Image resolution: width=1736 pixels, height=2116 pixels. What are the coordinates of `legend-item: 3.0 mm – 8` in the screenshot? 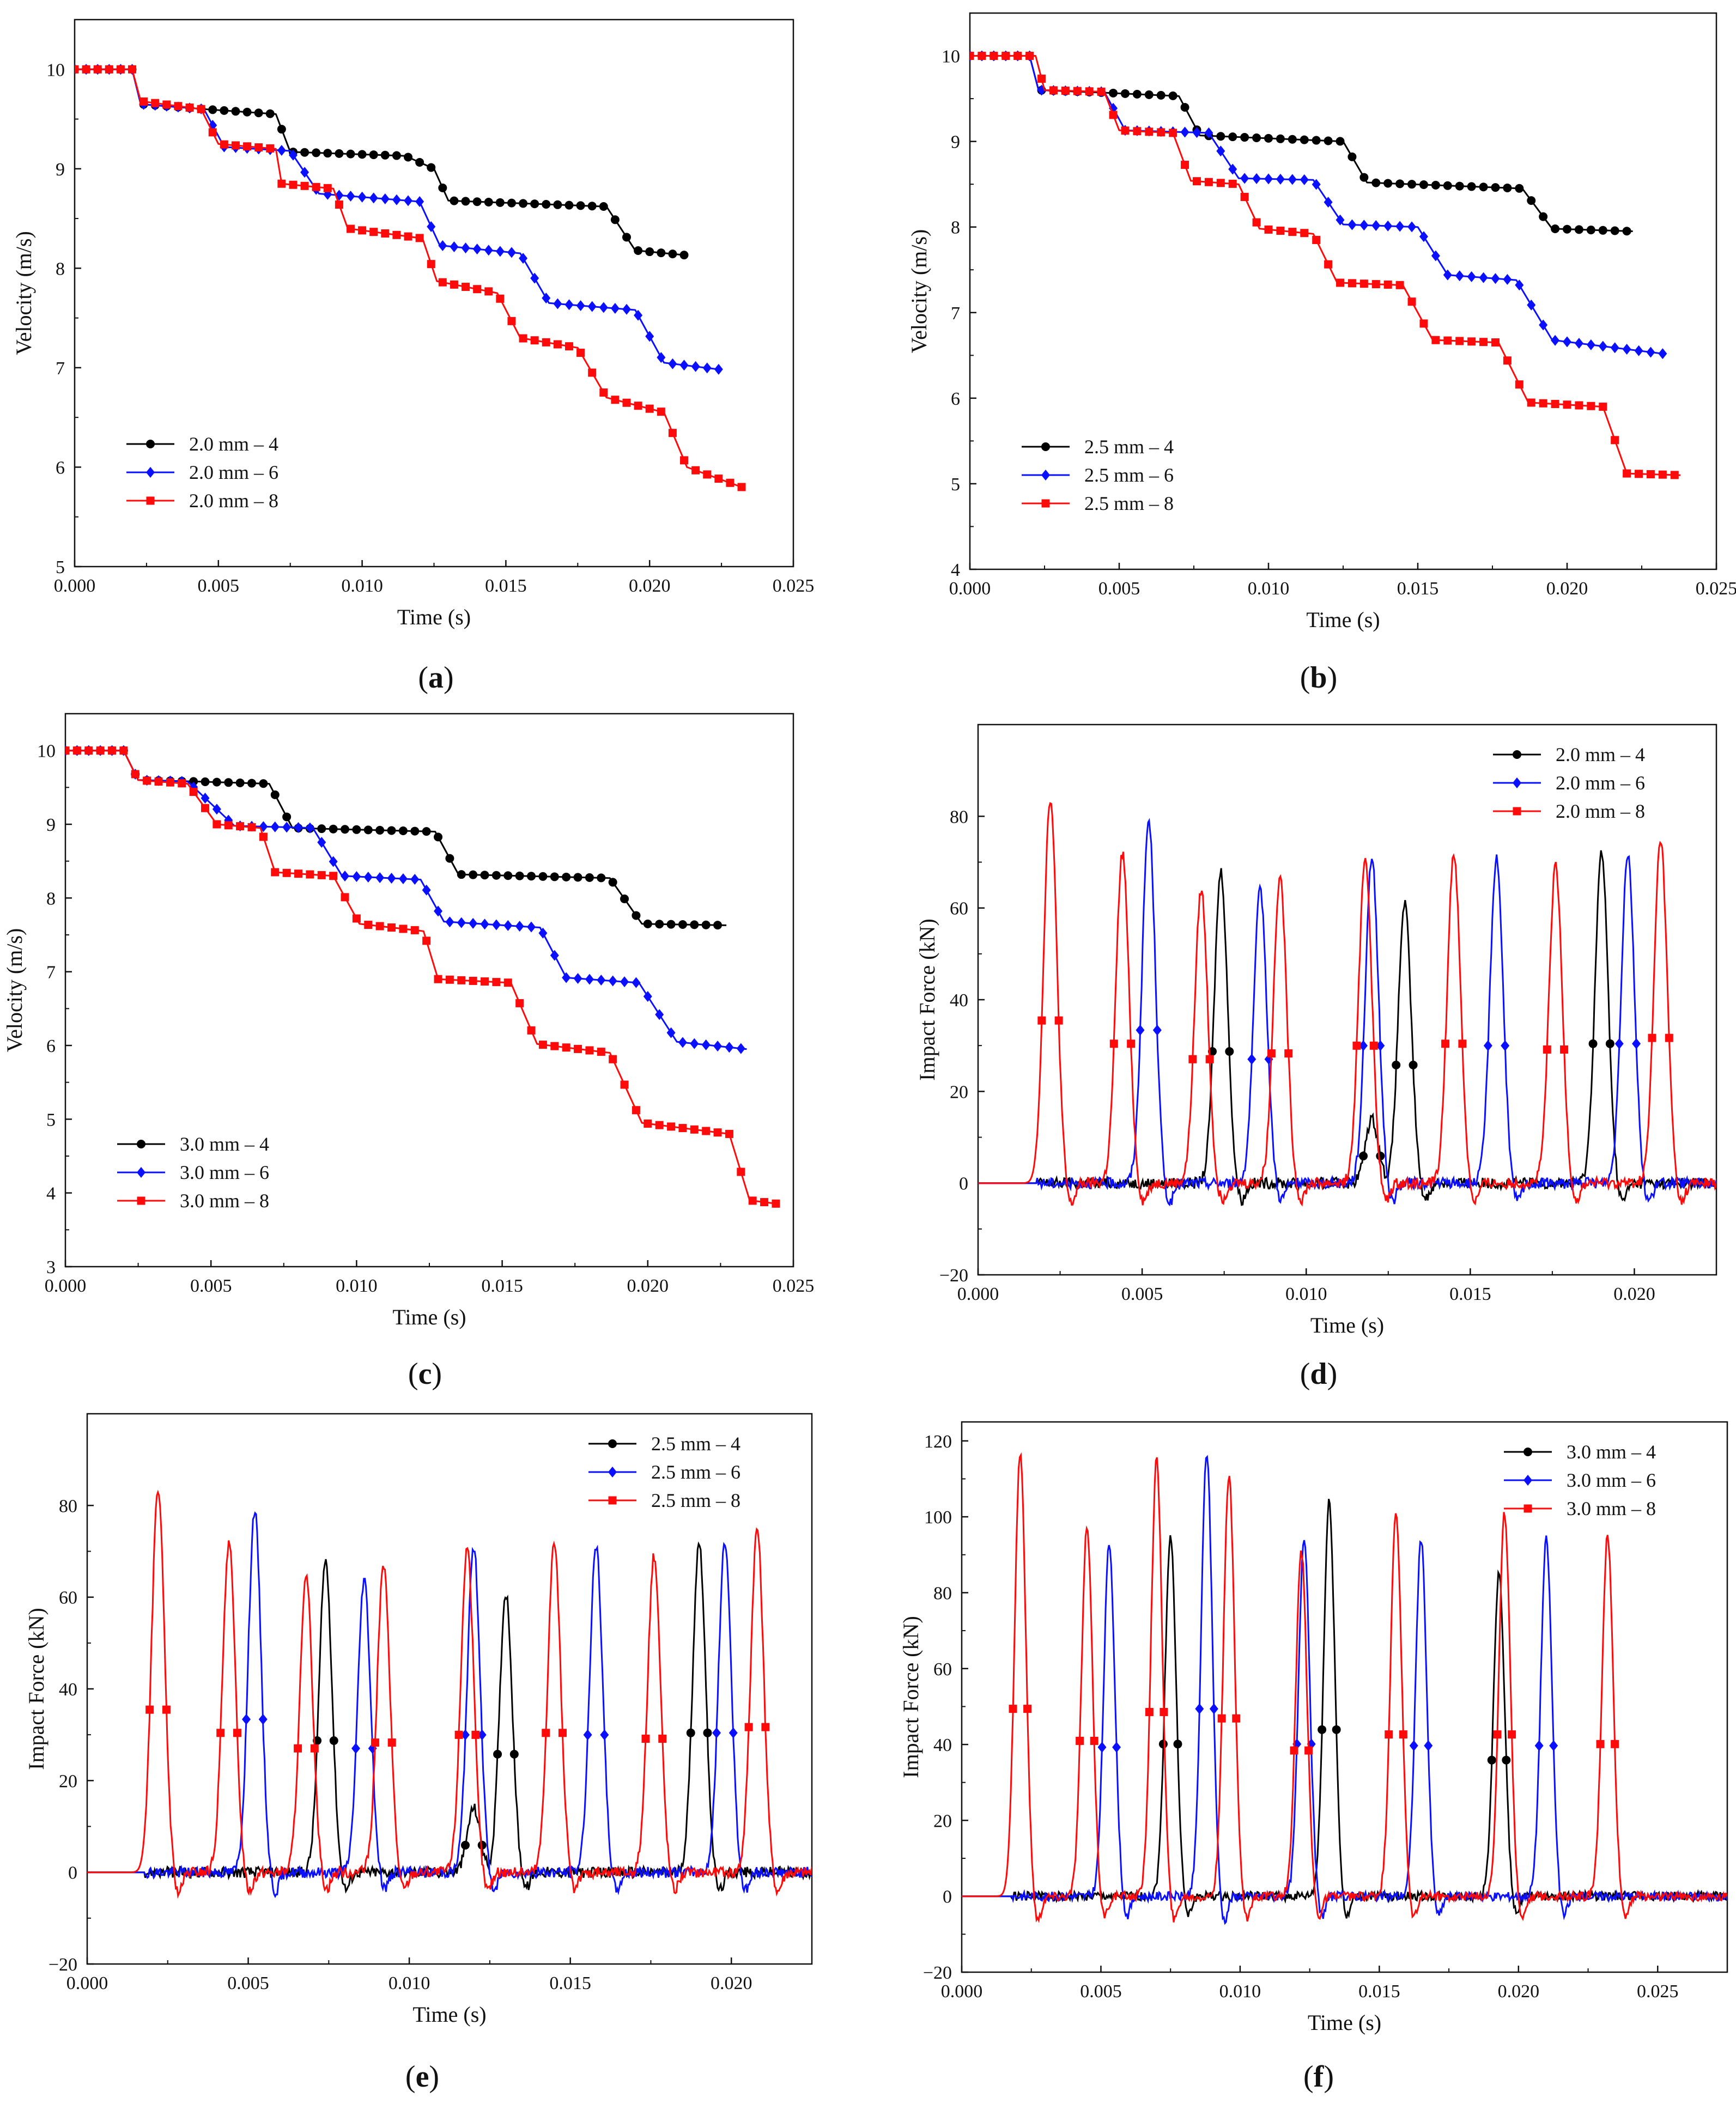 It's located at (193, 1201).